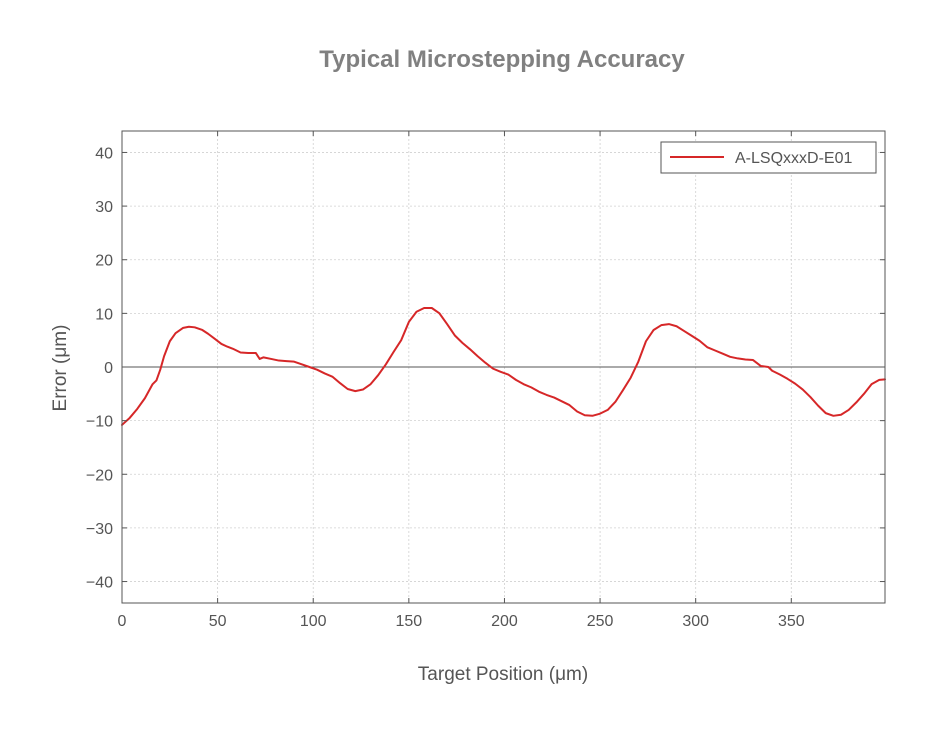 Image resolution: width=933 pixels, height=735 pixels. I want to click on y-axis-label: Error (μm), so click(60, 368).